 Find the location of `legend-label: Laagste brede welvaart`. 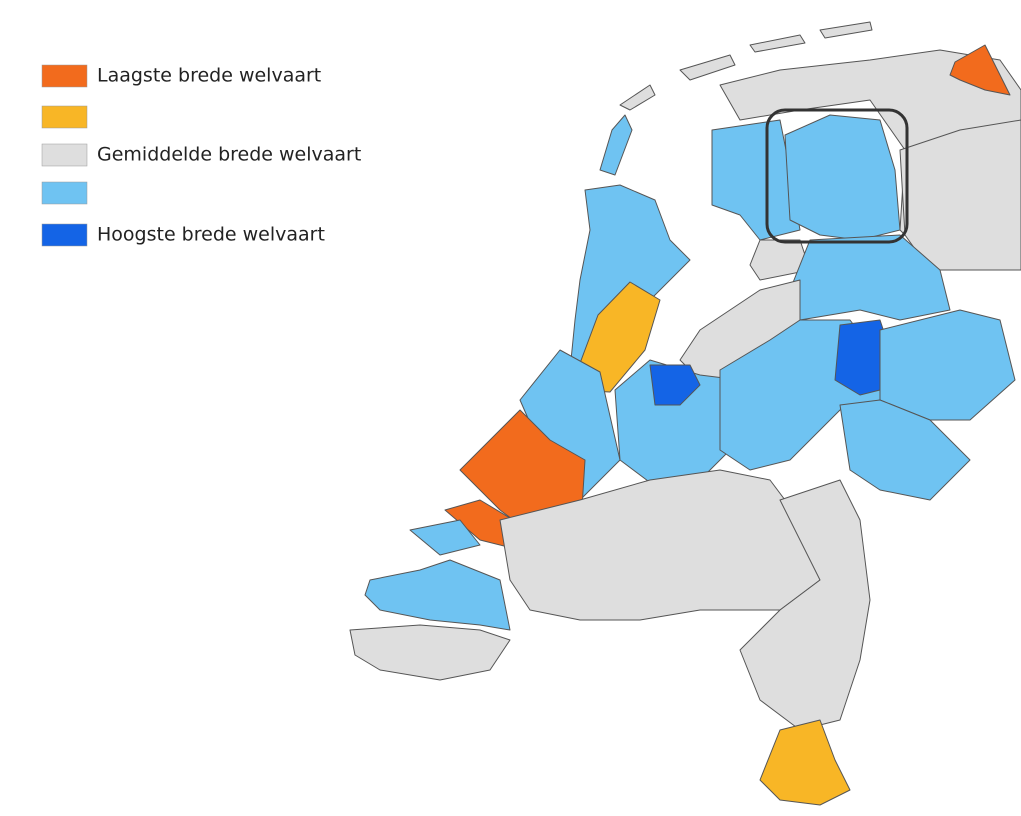

legend-label: Laagste brede welvaart is located at coordinates (209, 76).